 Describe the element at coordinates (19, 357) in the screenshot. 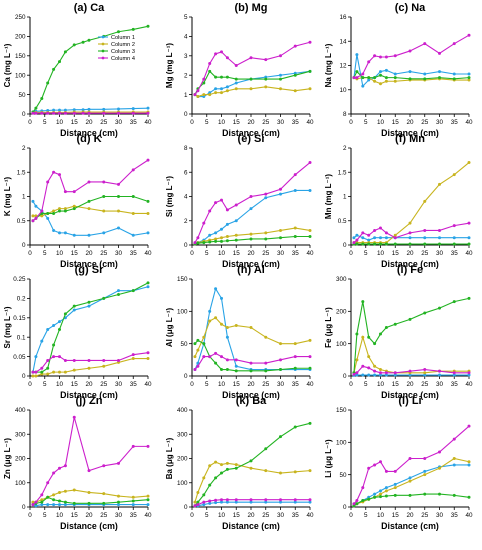

I see `y-tick-label: 0.05` at that location.